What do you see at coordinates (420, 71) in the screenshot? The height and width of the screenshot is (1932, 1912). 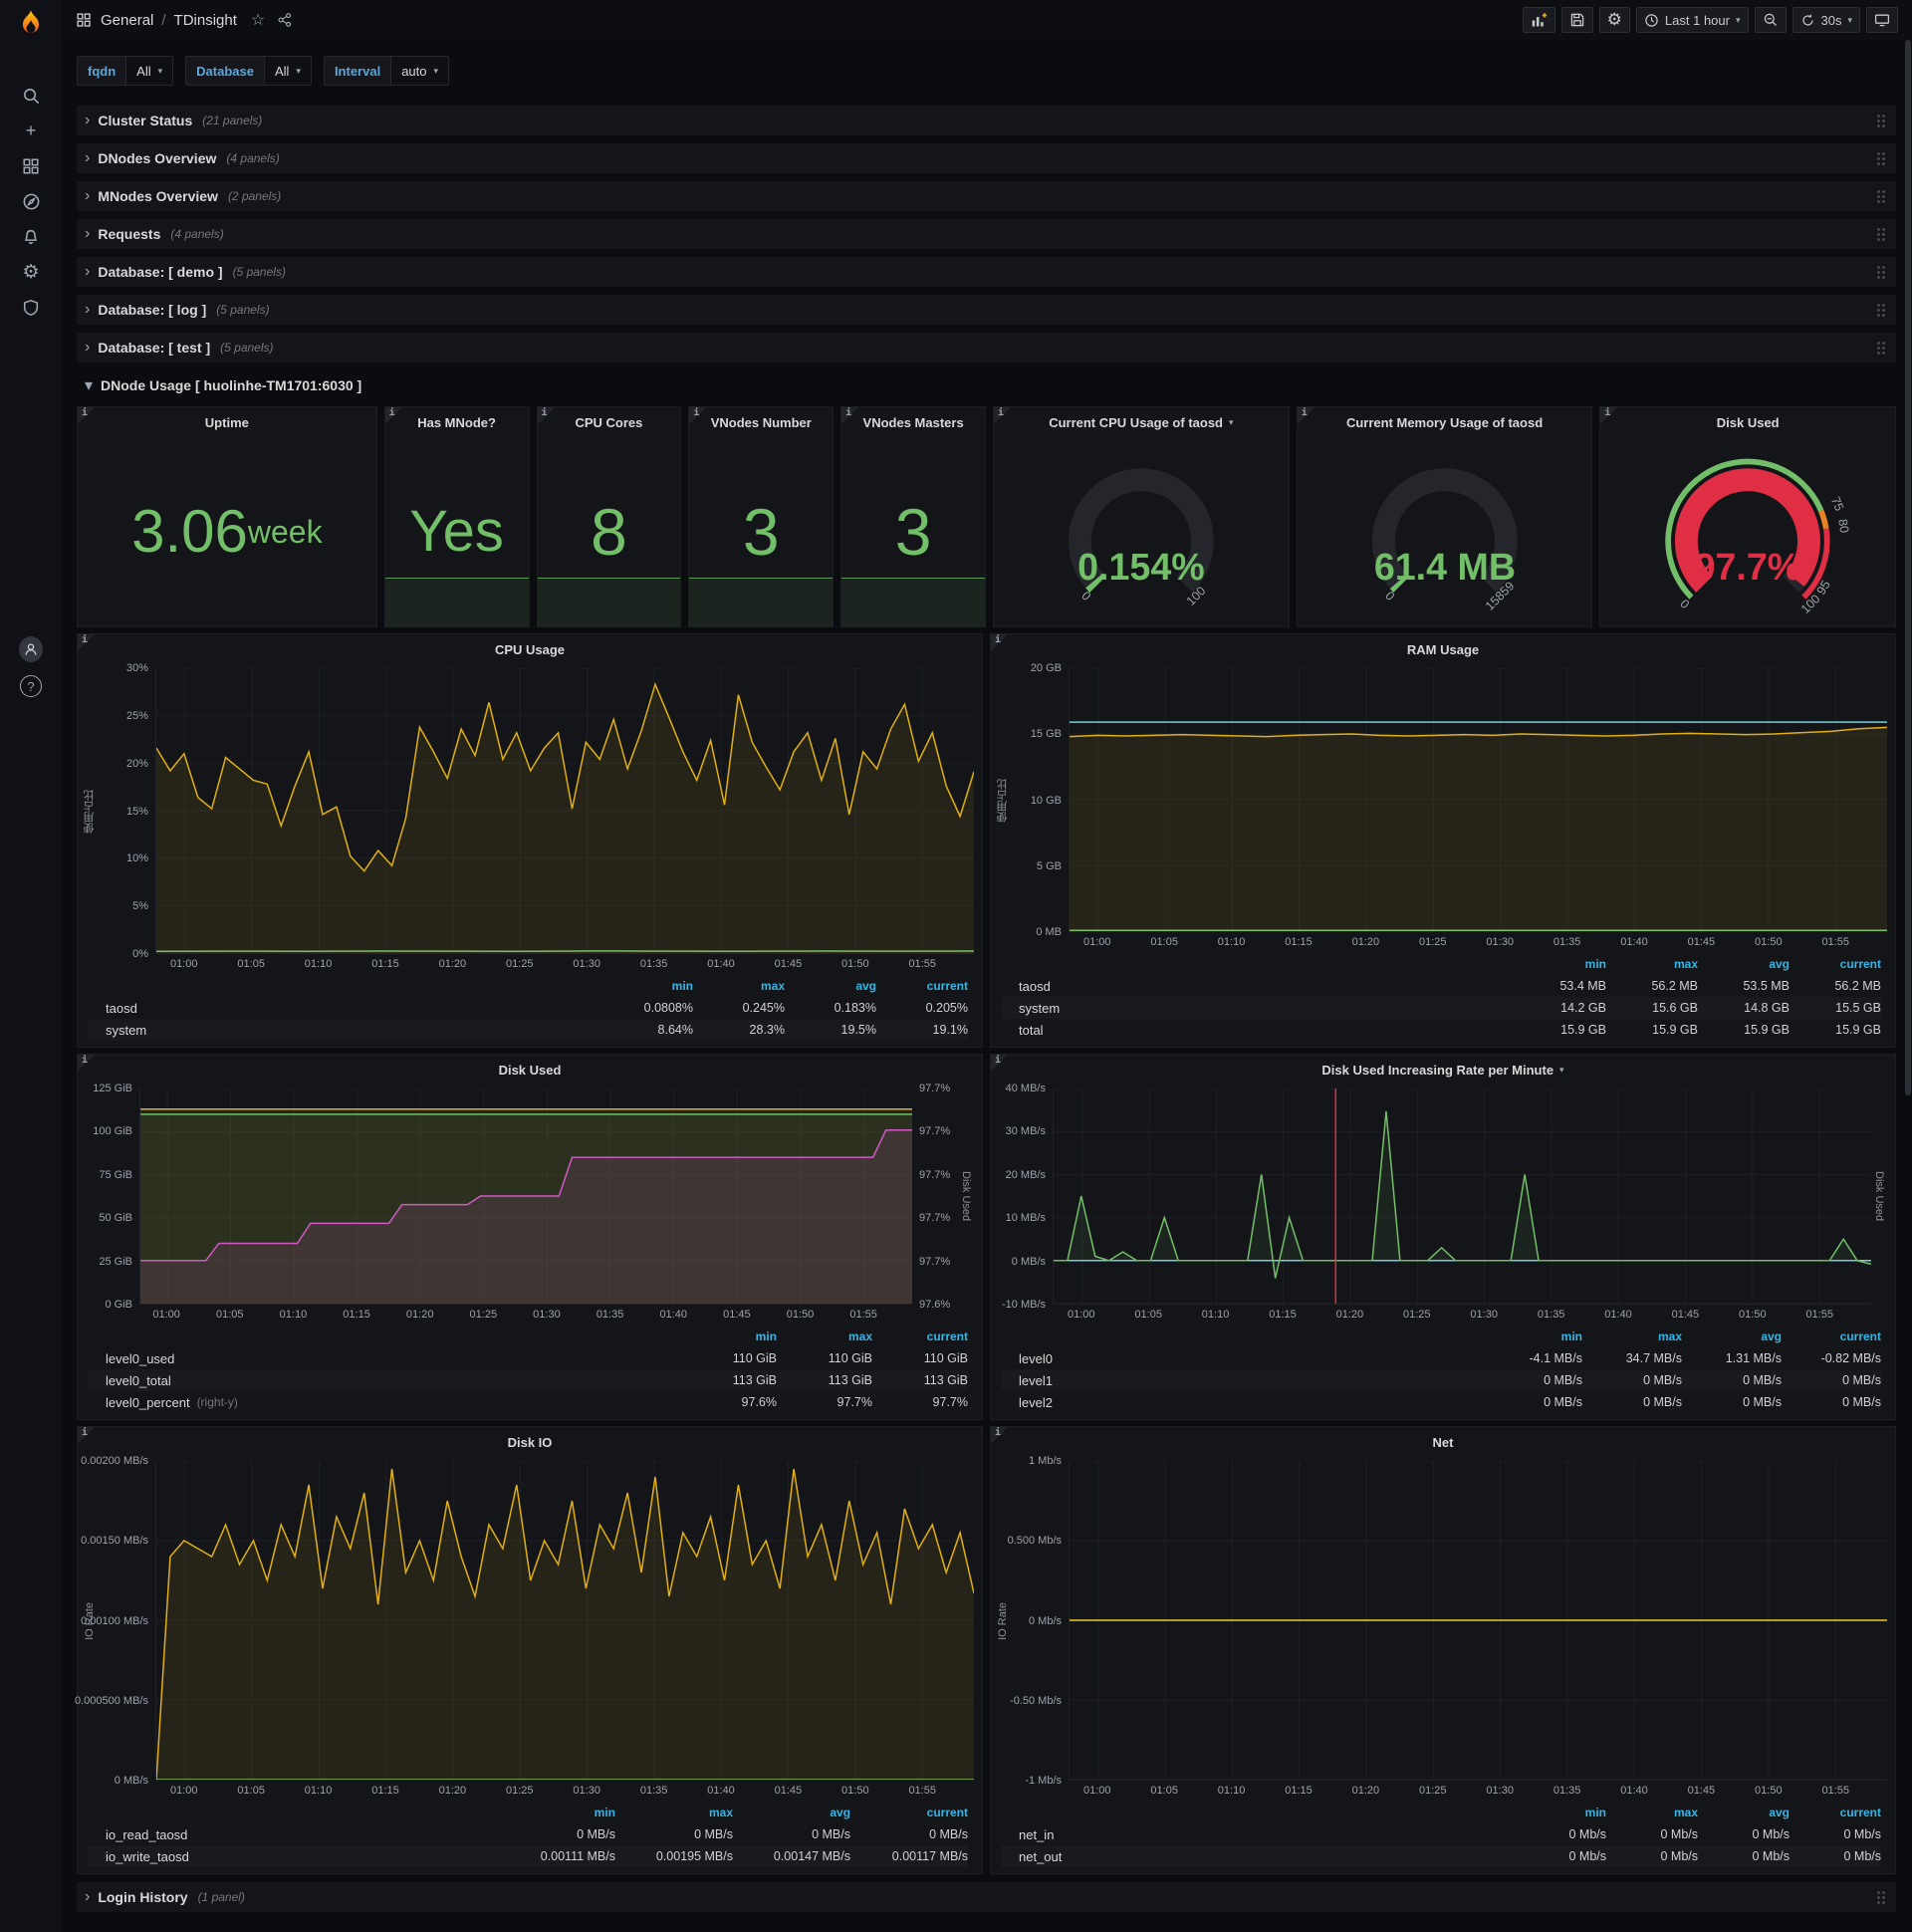 I see `variable-interval-value: auto ▾` at bounding box center [420, 71].